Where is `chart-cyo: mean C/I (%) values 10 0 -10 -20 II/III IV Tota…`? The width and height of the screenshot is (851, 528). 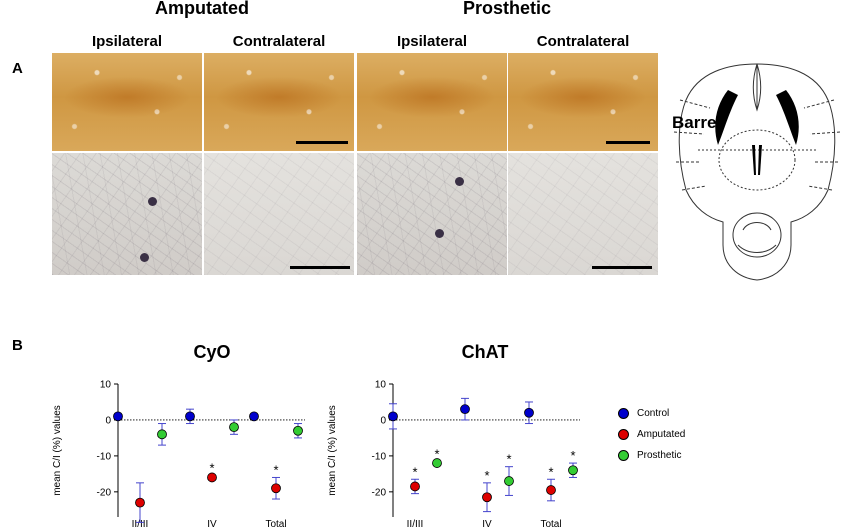 chart-cyo: mean C/I (%) values 10 0 -10 -20 II/III IV Tota… is located at coordinates (178, 454).